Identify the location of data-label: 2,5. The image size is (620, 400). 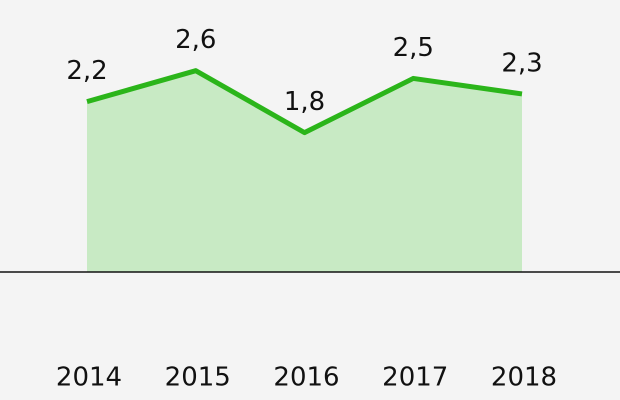
(413, 48).